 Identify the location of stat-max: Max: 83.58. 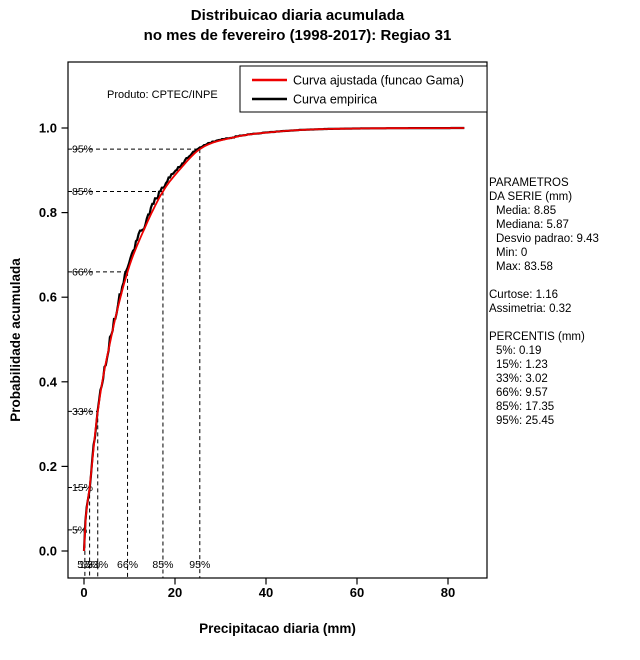
(524, 267).